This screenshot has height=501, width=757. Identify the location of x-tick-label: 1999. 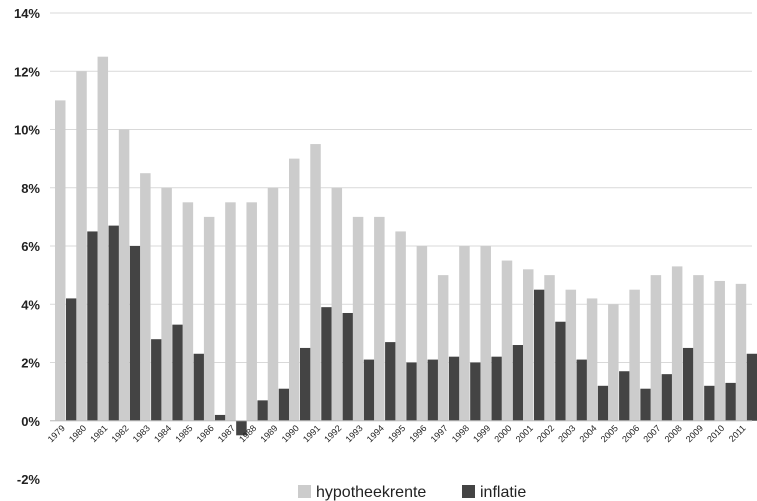
(481, 433).